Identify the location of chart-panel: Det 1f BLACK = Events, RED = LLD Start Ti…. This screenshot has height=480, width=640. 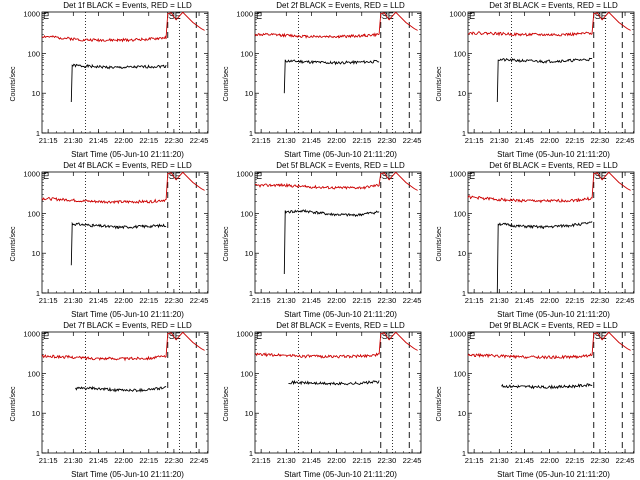
(106, 80).